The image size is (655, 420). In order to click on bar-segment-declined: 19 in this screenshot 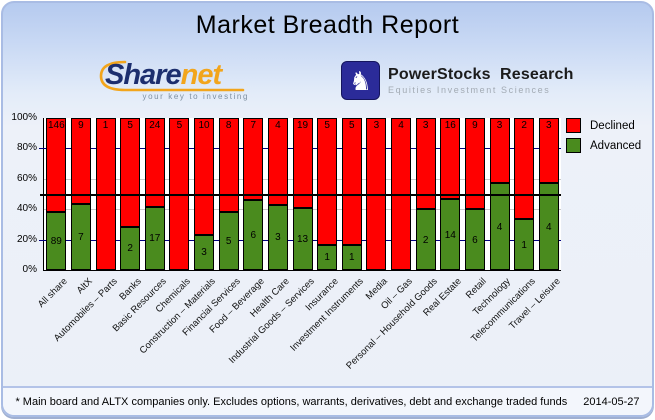, I will do `click(302, 163)`.